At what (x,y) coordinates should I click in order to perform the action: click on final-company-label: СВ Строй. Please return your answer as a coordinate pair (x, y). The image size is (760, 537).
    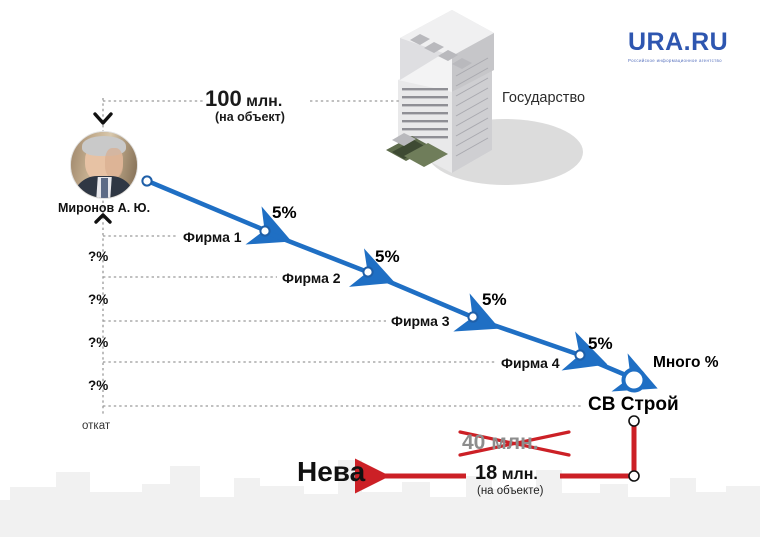
    Looking at the image, I should click on (633, 404).